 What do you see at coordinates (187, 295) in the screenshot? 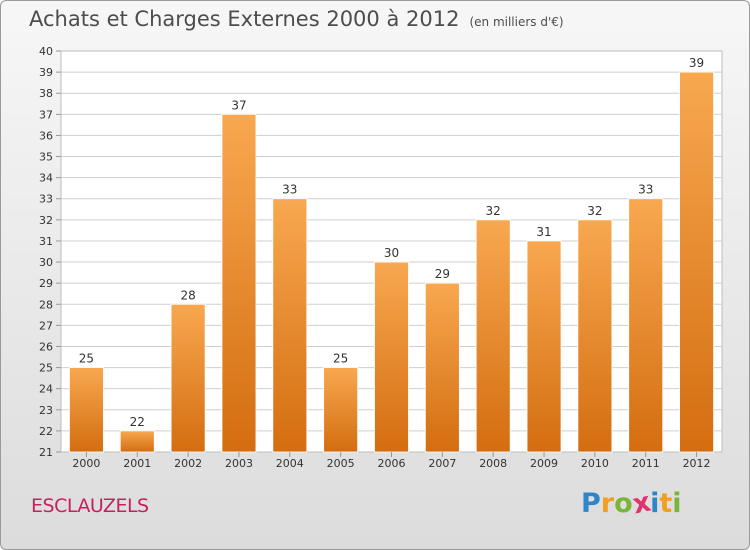
I see `data-label: 28` at bounding box center [187, 295].